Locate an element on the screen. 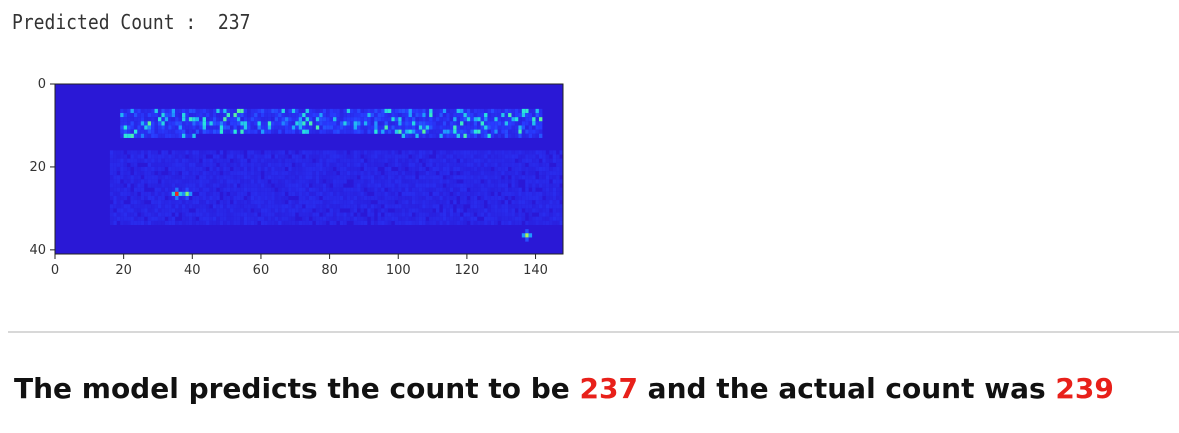 Image resolution: width=1179 pixels, height=433 pixels. x-tick-label: 80 is located at coordinates (329, 270).